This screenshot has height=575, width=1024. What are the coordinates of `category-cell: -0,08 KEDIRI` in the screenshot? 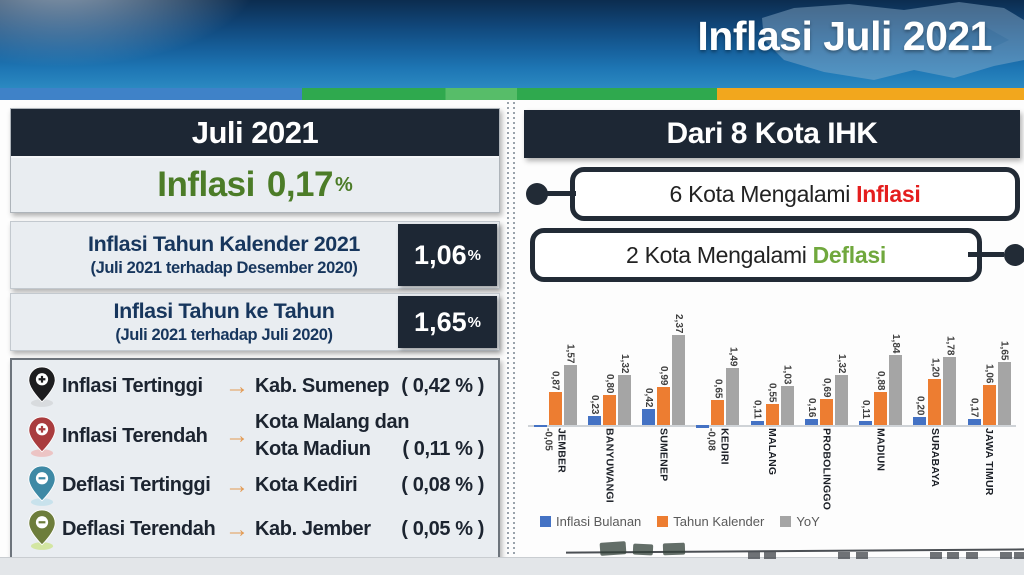 It's located at (718, 446).